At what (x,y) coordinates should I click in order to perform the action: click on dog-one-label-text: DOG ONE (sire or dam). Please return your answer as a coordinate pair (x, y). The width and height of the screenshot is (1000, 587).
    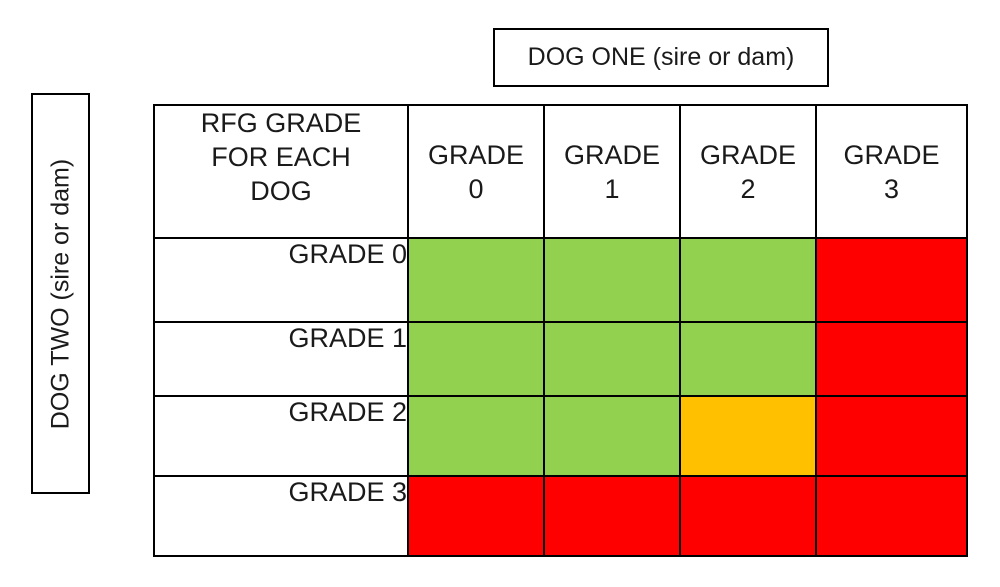
    Looking at the image, I should click on (661, 57).